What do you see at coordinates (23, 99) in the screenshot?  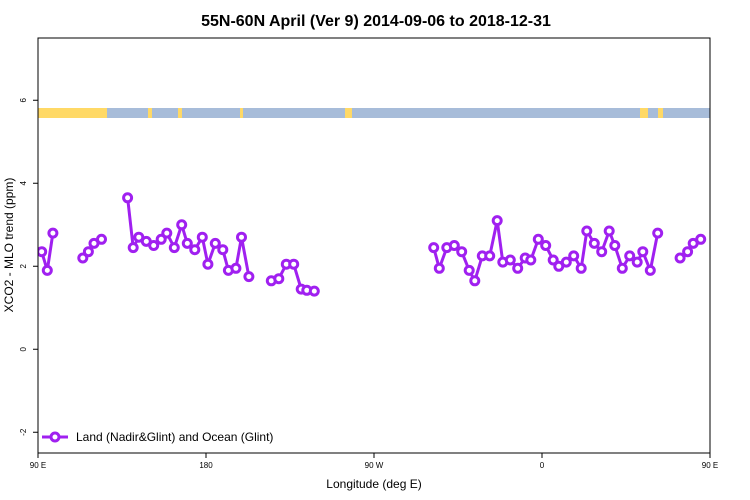 I see `y-tick-label: 6` at bounding box center [23, 99].